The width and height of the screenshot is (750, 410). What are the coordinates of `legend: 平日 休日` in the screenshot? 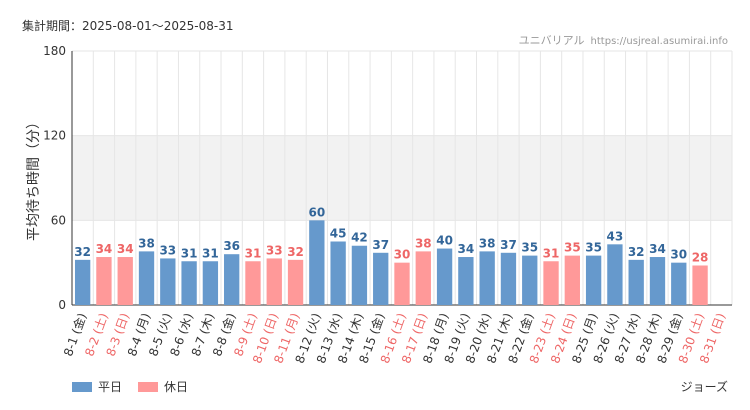 It's located at (138, 386).